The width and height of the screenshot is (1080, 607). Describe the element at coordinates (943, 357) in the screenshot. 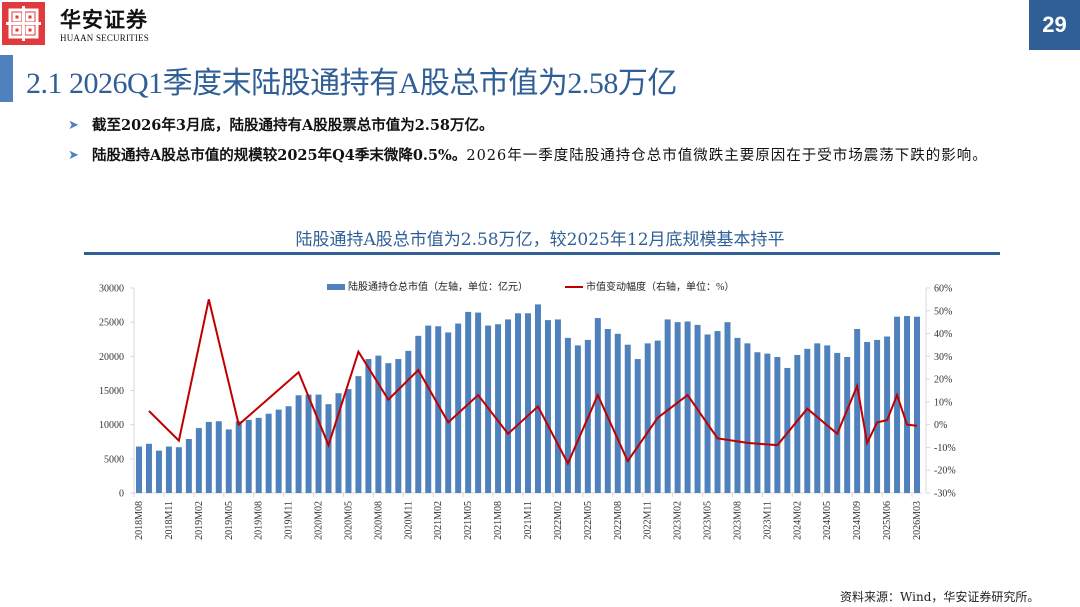

I see `right-tick-label: 30%` at that location.